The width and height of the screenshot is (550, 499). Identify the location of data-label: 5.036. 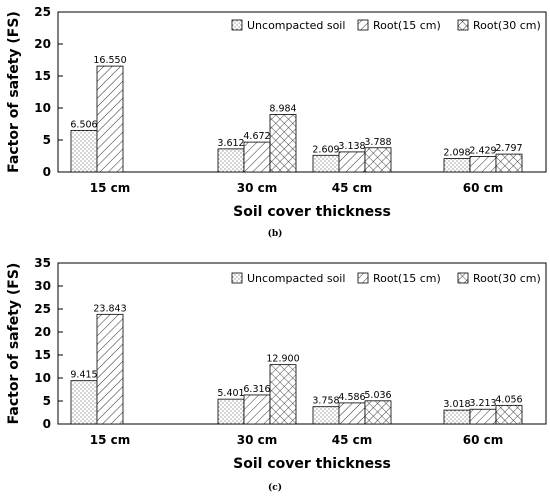
(377, 395).